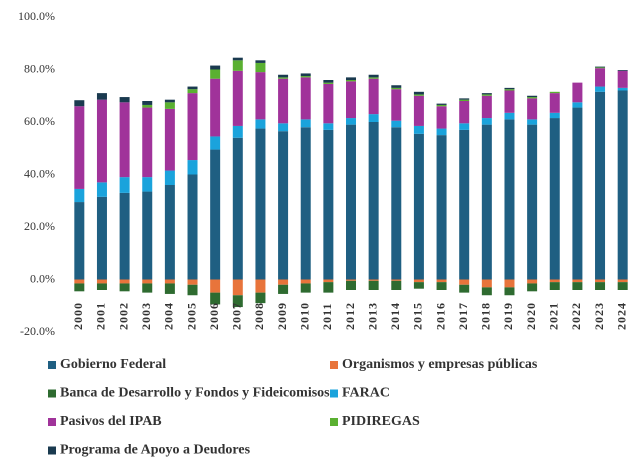 The height and width of the screenshot is (462, 644). I want to click on y-tick-label: 0.0%, so click(42, 278).